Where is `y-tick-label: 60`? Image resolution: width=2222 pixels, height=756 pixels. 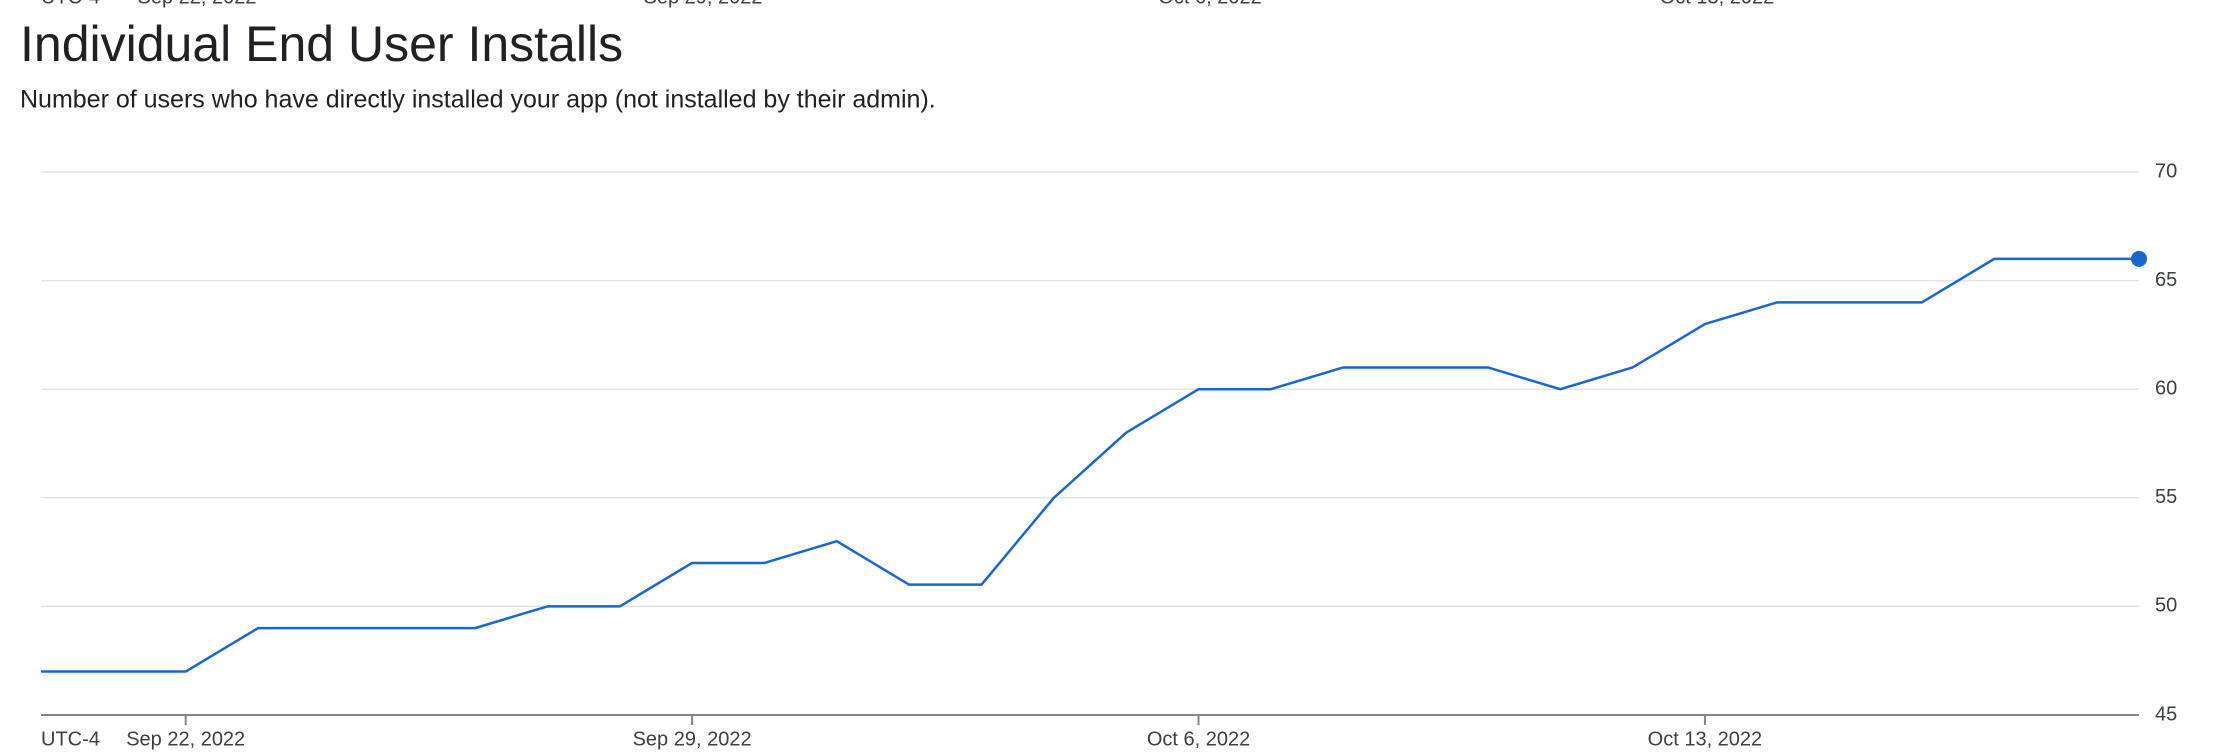 y-tick-label: 60 is located at coordinates (2166, 388).